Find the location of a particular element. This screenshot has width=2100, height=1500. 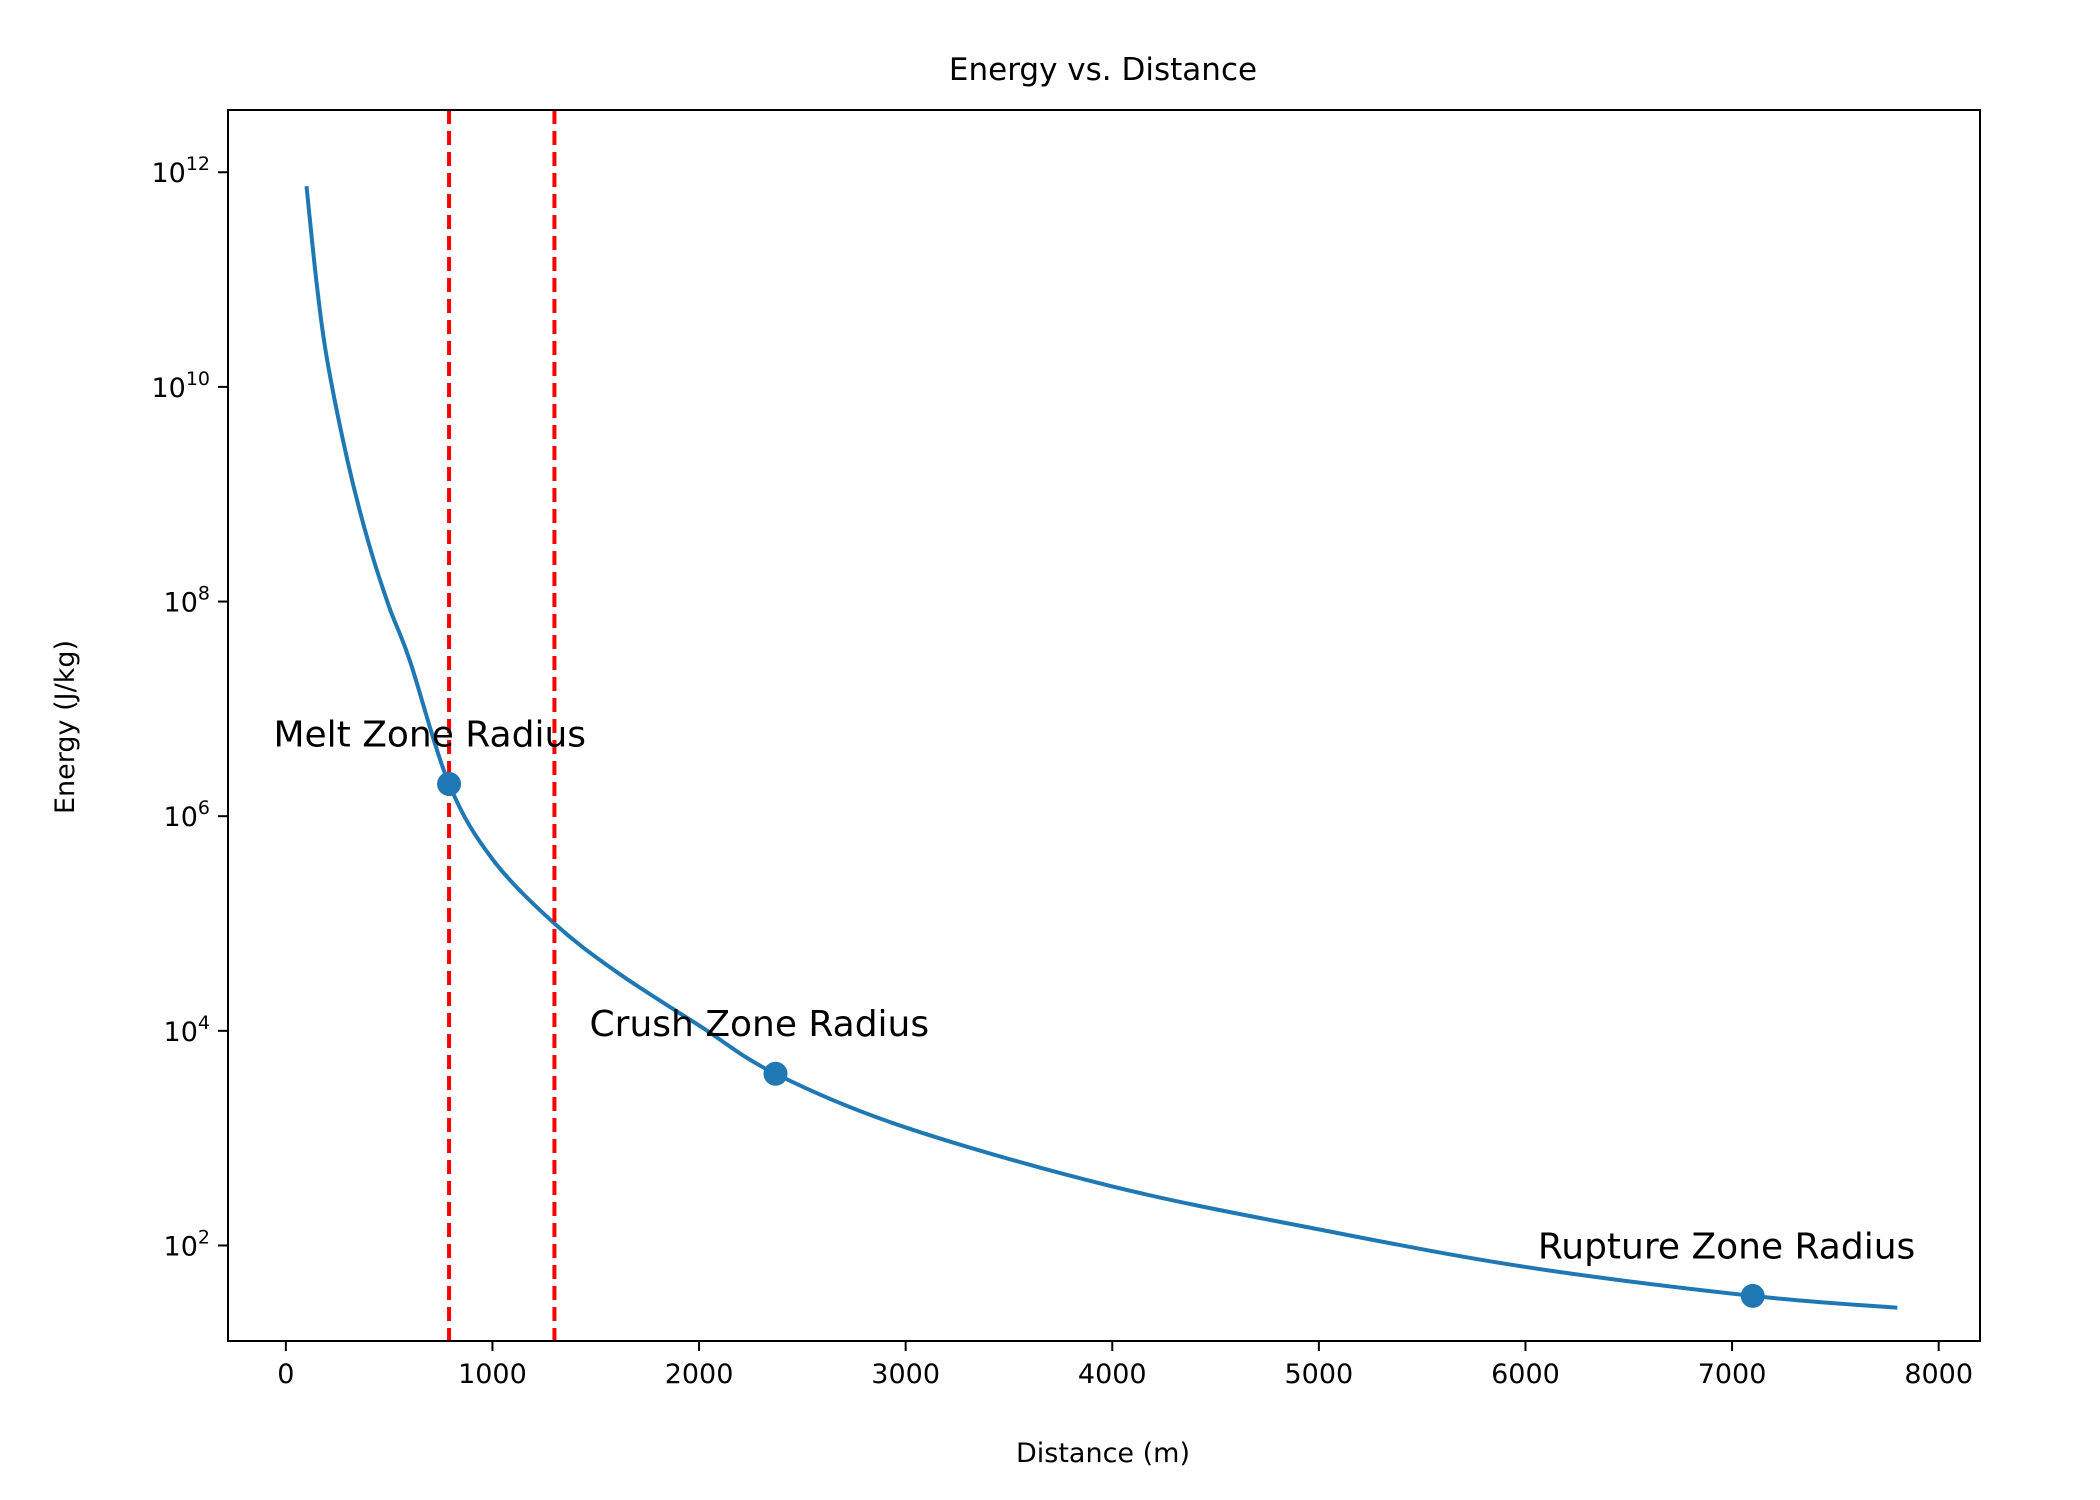

x-axis-label: Distance (m) is located at coordinates (1103, 1453).